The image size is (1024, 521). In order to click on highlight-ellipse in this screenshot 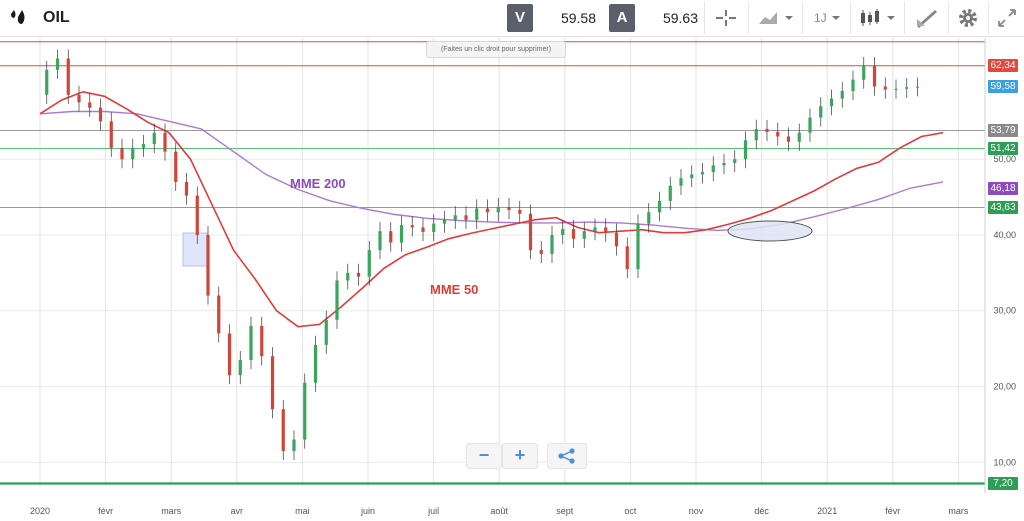, I will do `click(770, 231)`.